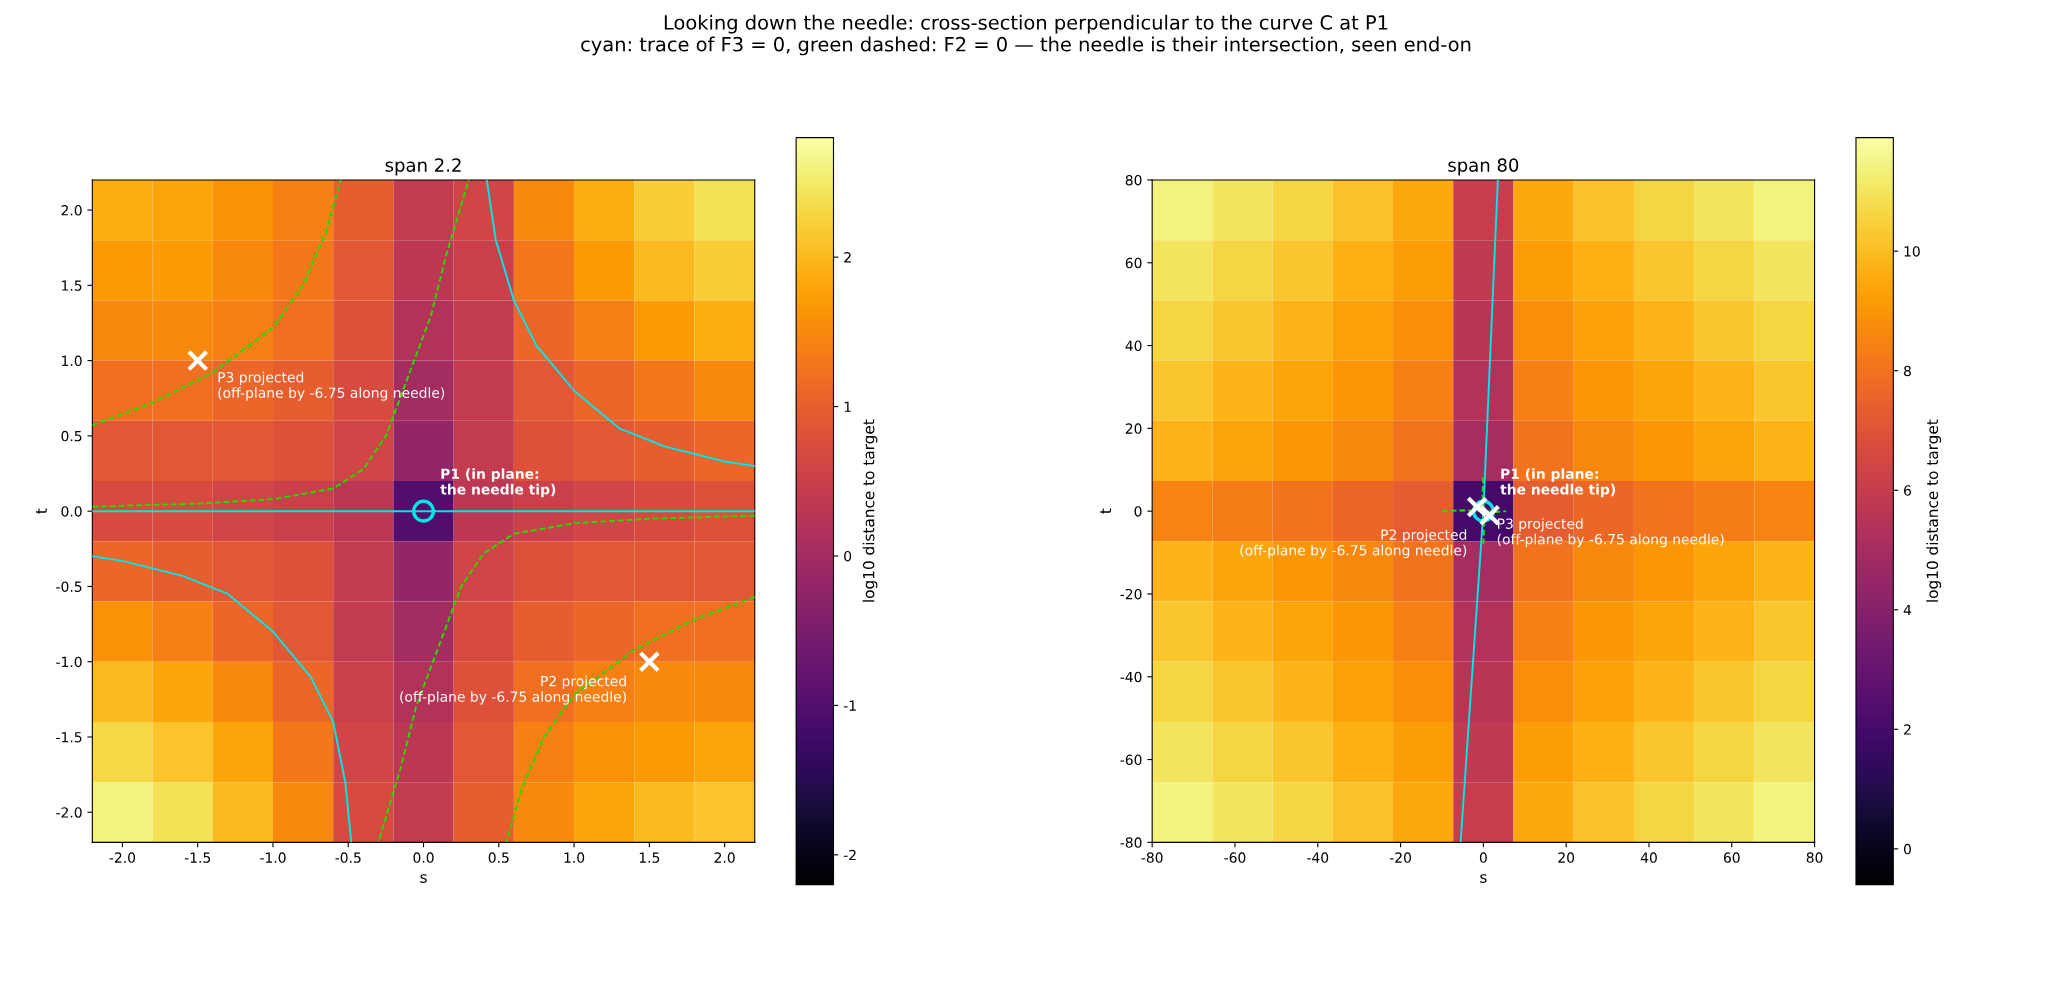 The image size is (2052, 983). I want to click on x-tick-label: 40, so click(1648, 857).